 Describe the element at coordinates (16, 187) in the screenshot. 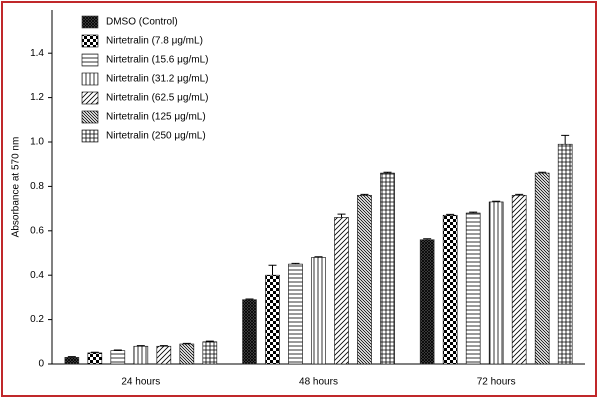

I see `y-axis-label: Absorbance at 570 nm` at that location.